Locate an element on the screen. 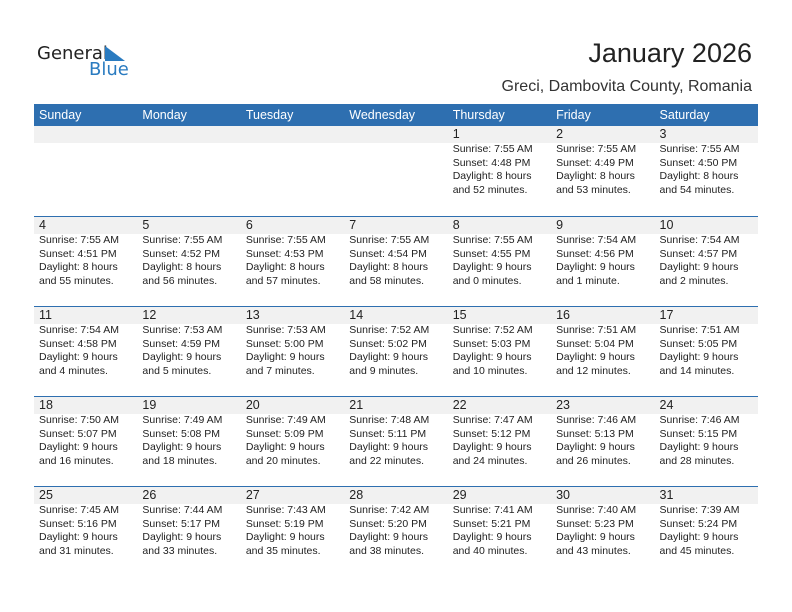 The width and height of the screenshot is (792, 612). sunset-text: Sunset: 4:50 PM is located at coordinates (698, 162).